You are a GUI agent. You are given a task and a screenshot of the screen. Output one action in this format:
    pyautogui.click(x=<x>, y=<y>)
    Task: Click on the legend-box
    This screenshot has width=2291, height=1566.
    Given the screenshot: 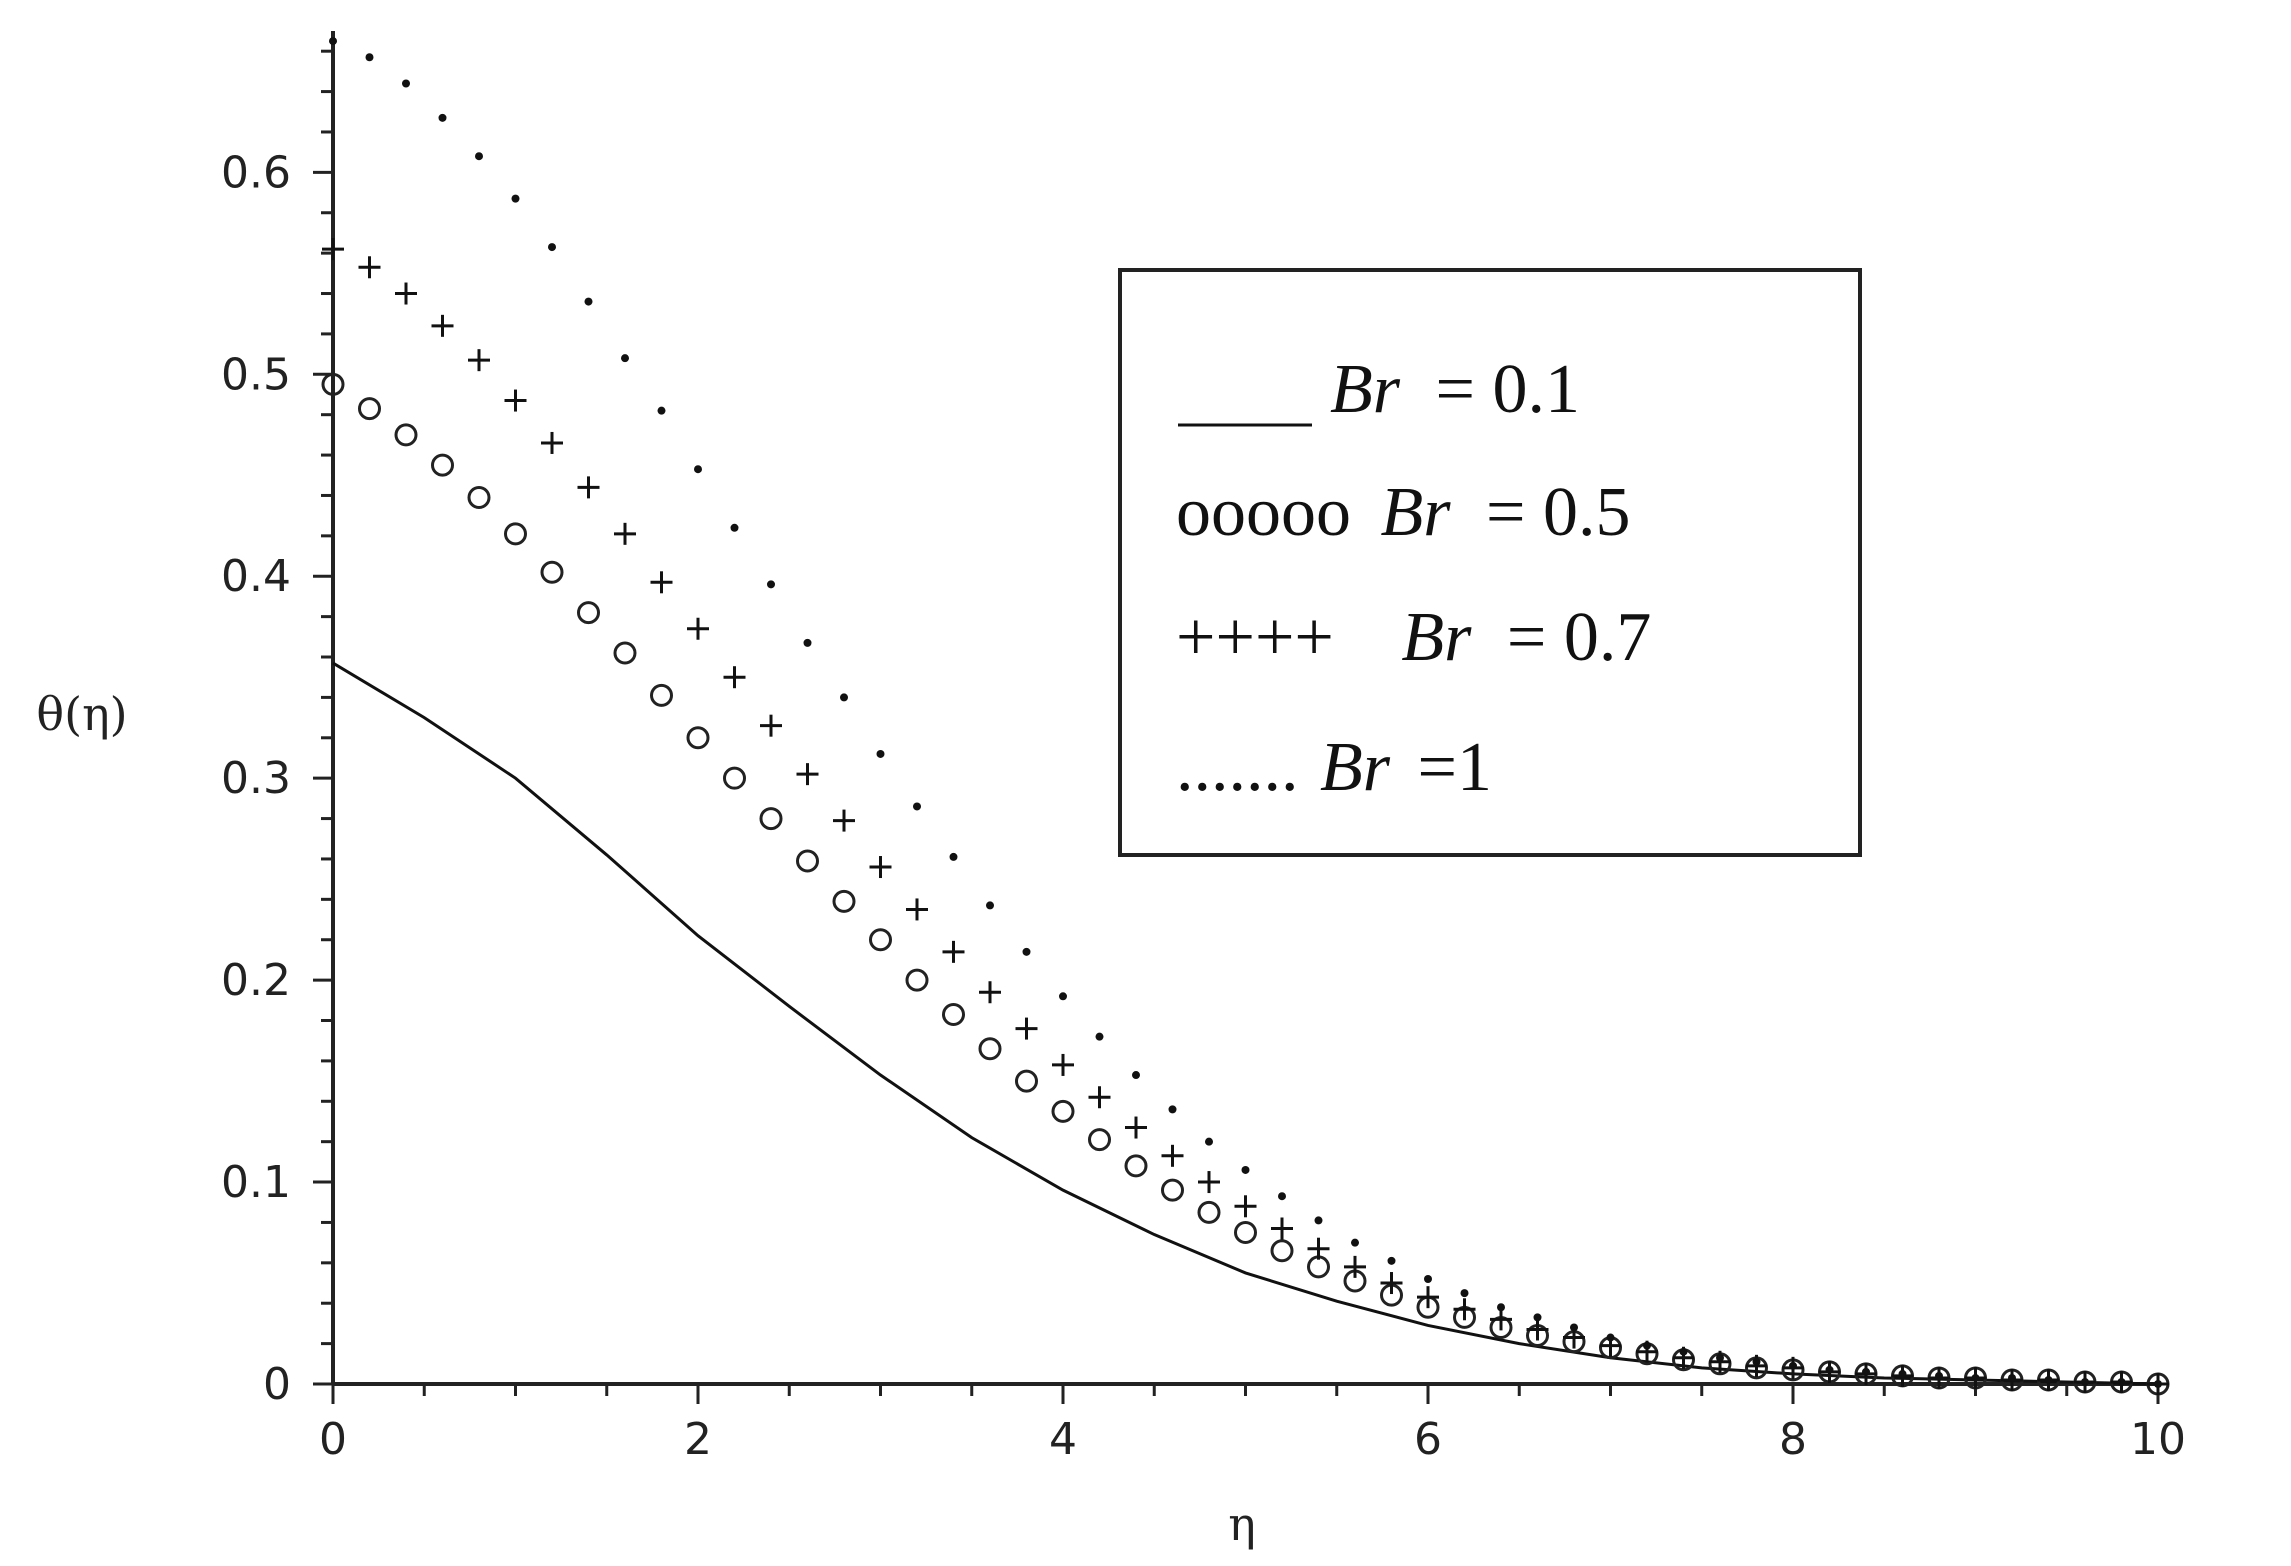 What is the action you would take?
    pyautogui.click(x=1490, y=562)
    